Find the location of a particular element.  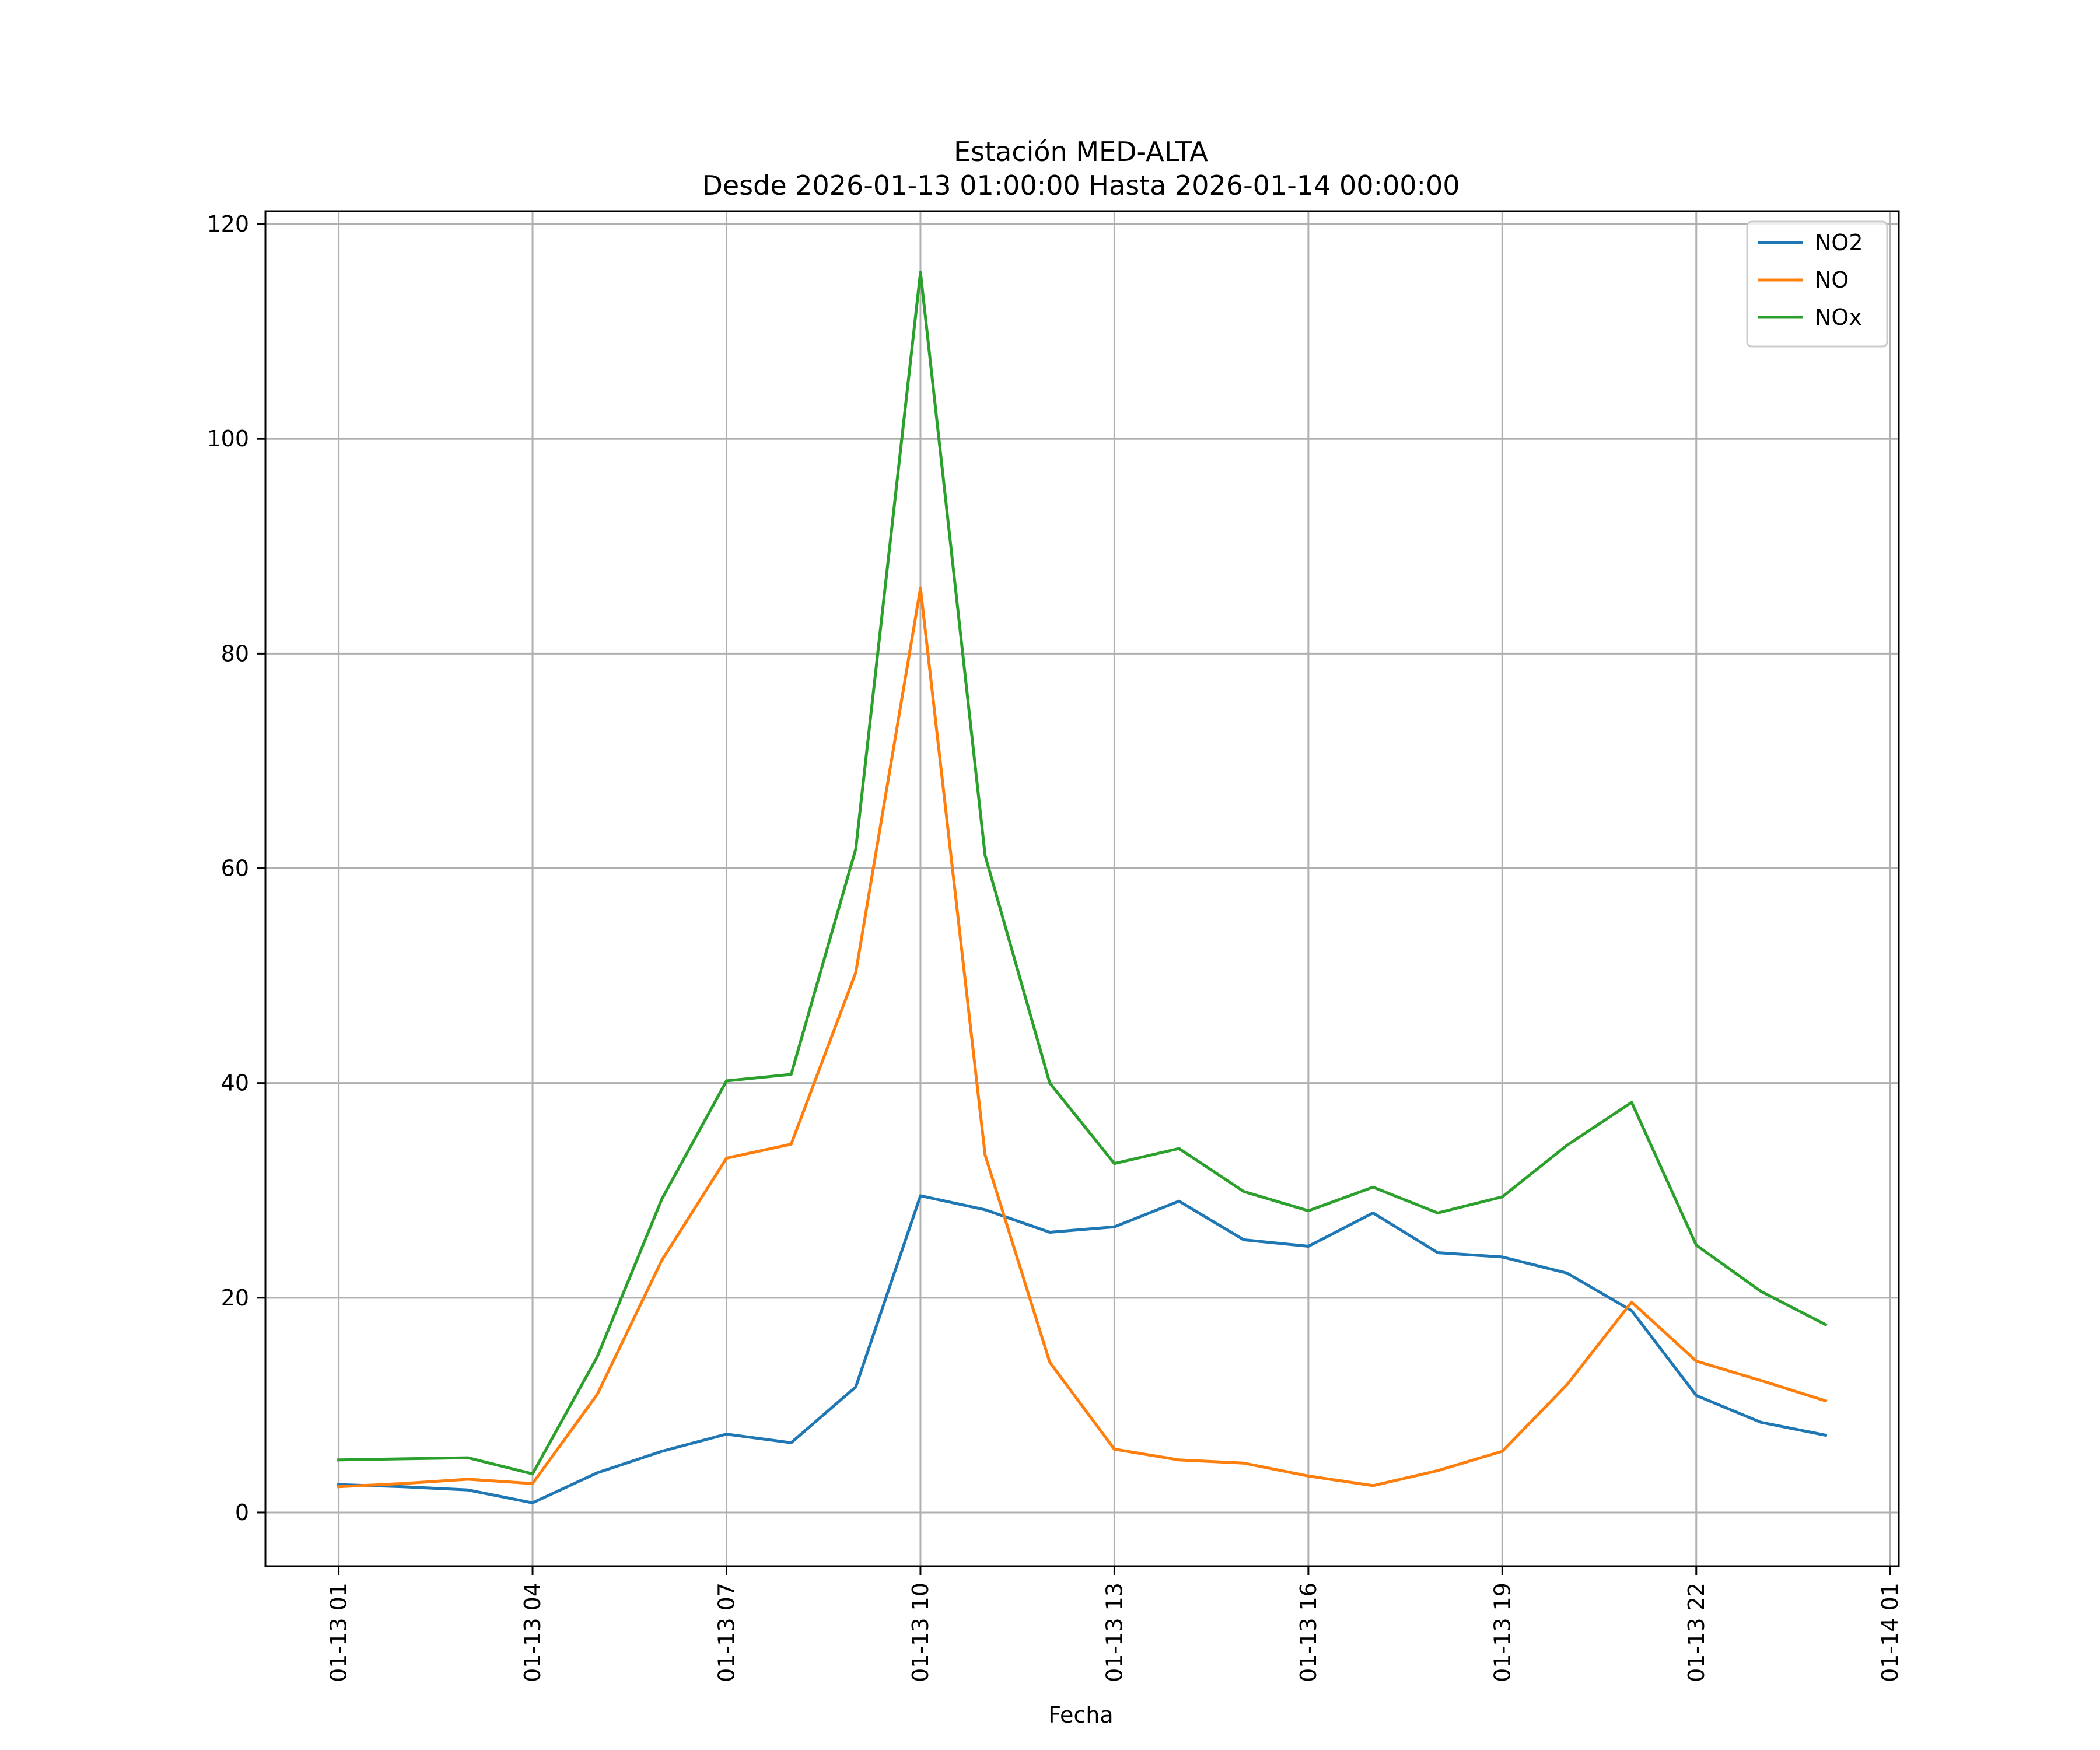

y-tick-label: 20 is located at coordinates (235, 1298).